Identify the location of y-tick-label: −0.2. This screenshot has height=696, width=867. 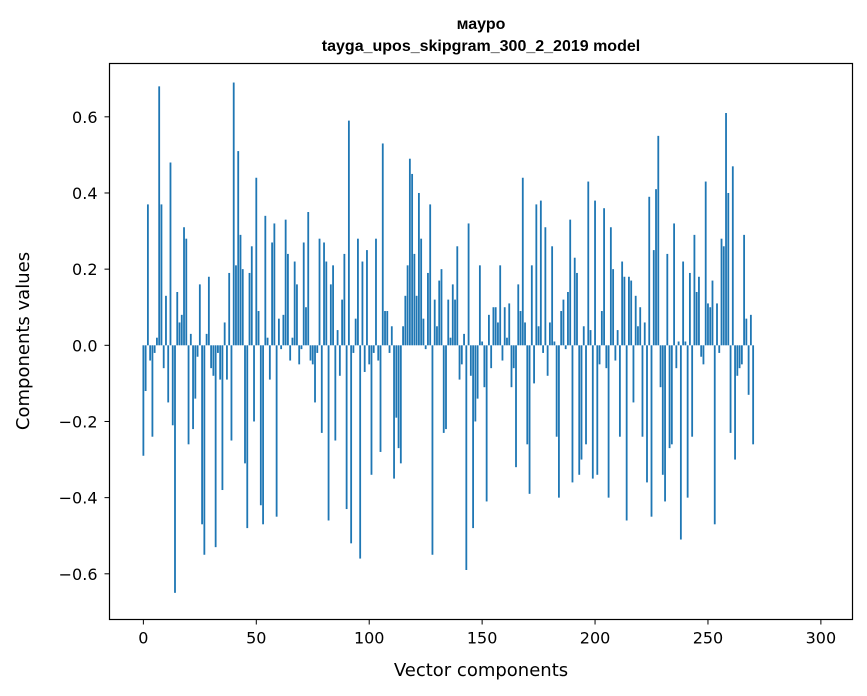
(78, 421).